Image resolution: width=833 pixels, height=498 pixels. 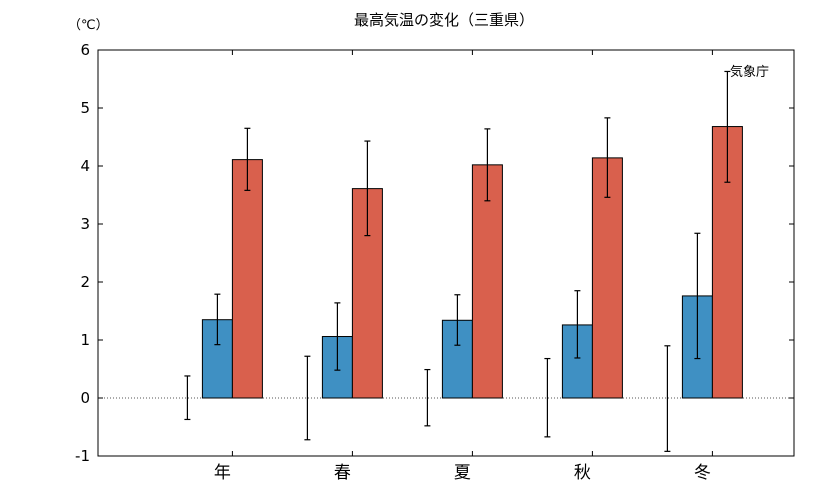 What do you see at coordinates (702, 473) in the screenshot?
I see `x-tick-label: 冬` at bounding box center [702, 473].